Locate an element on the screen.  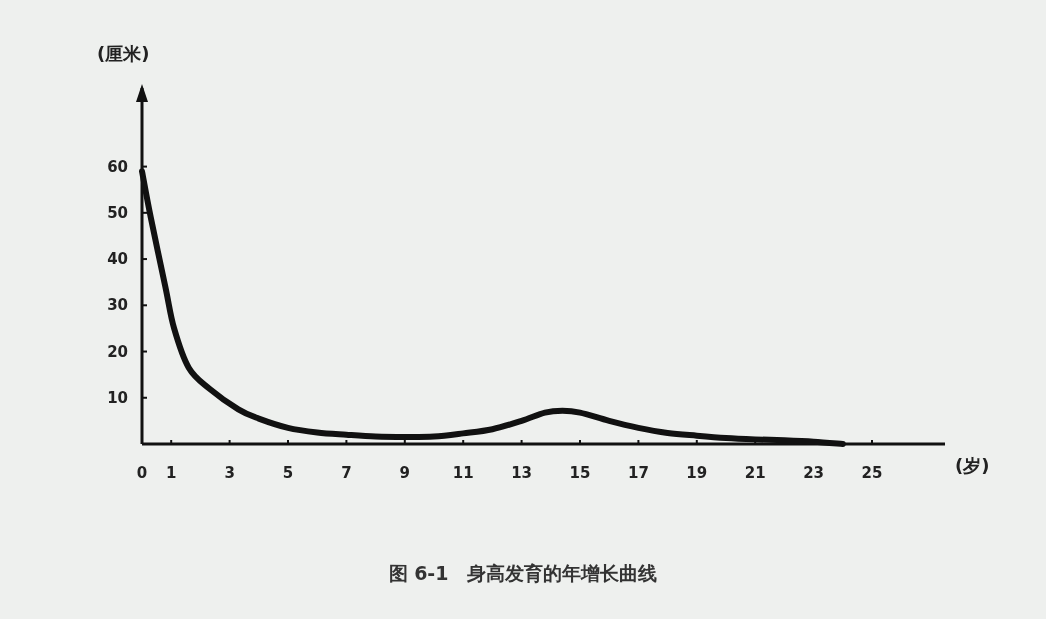
x-tick-label: 19 is located at coordinates (697, 473).